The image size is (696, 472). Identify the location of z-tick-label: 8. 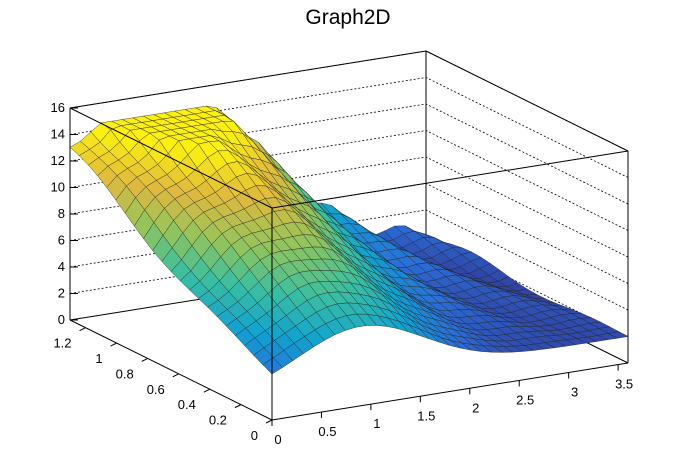
(61, 213).